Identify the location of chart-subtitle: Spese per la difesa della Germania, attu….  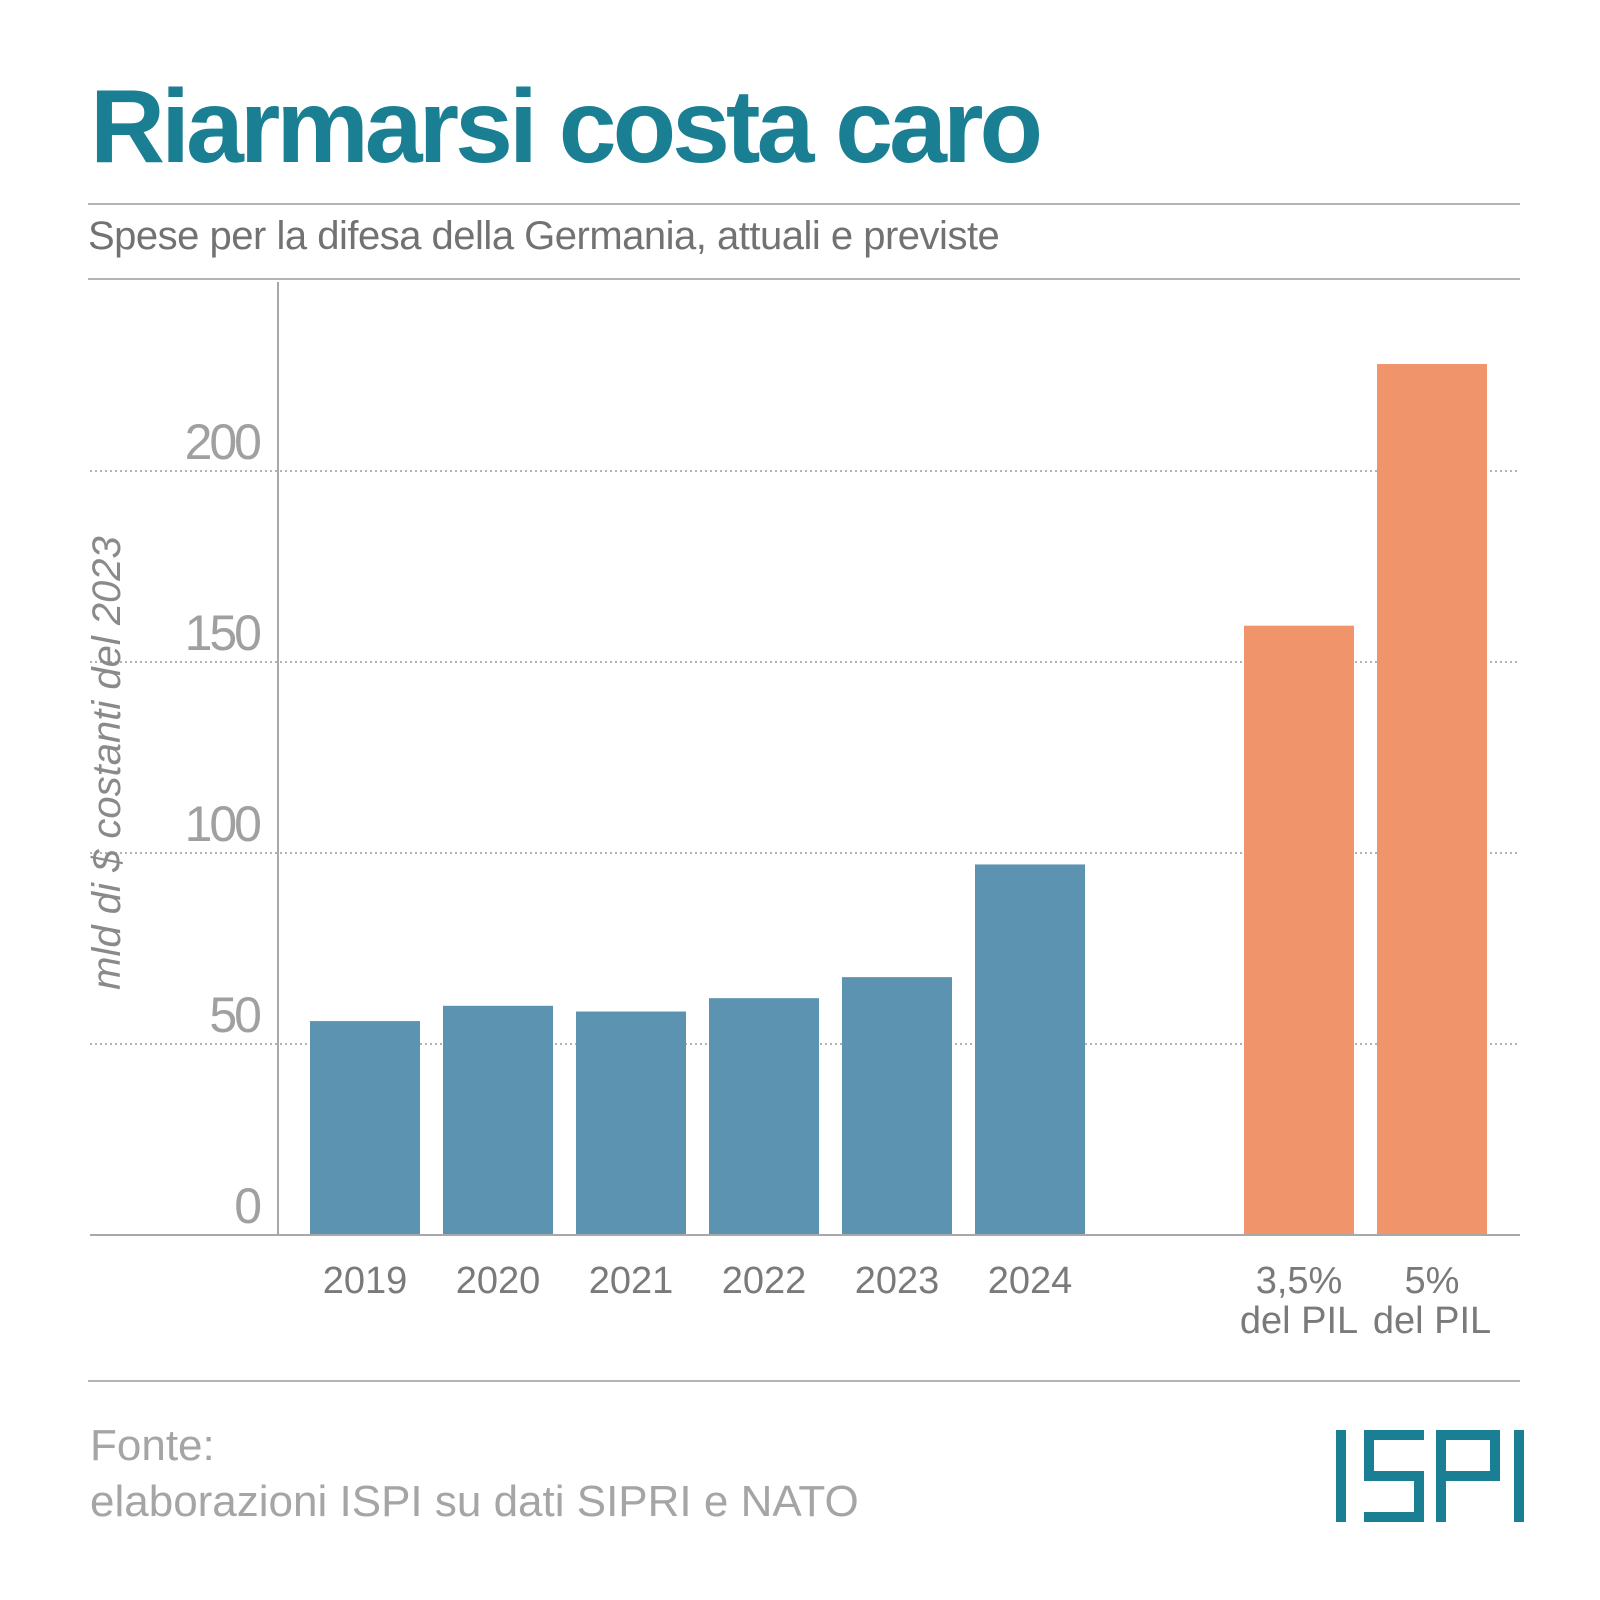
(544, 236).